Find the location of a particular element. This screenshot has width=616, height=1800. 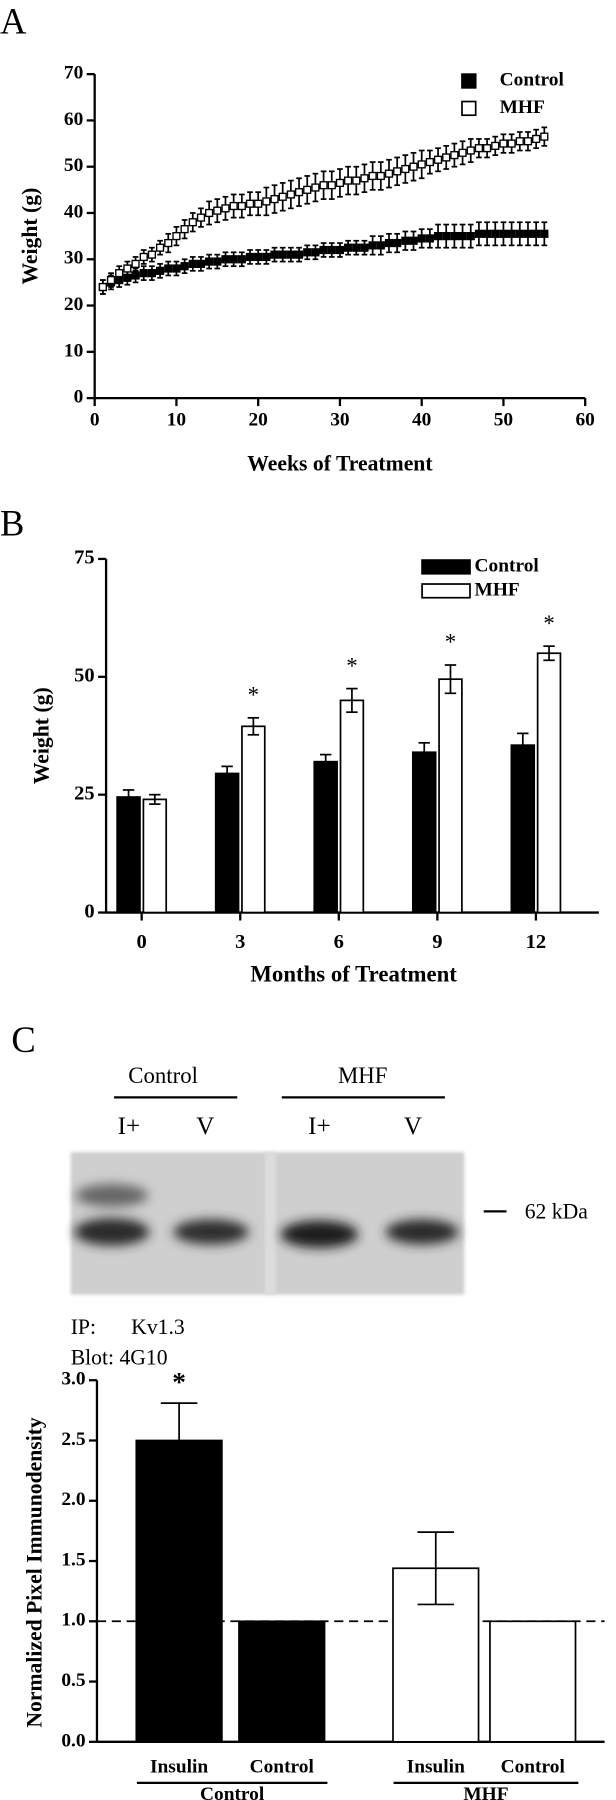

lane-label: I+ is located at coordinates (319, 1126).